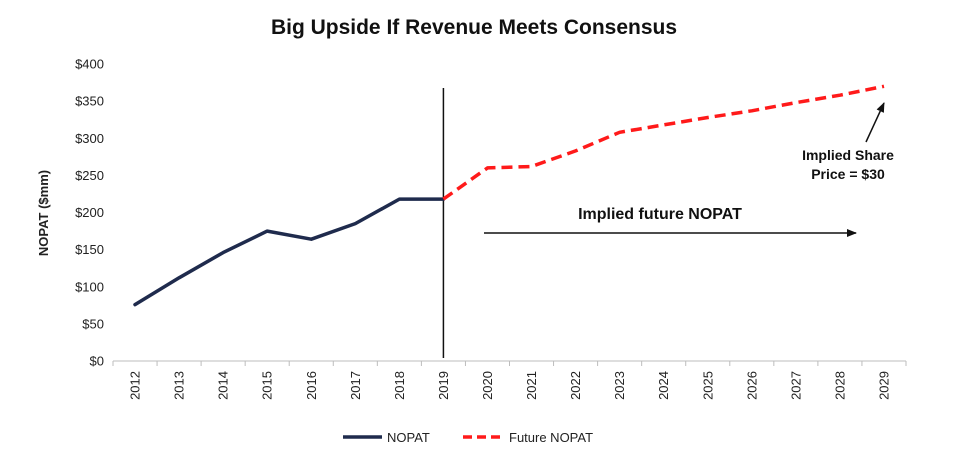  Describe the element at coordinates (179, 385) in the screenshot. I see `x-tick-label: 2013` at that location.